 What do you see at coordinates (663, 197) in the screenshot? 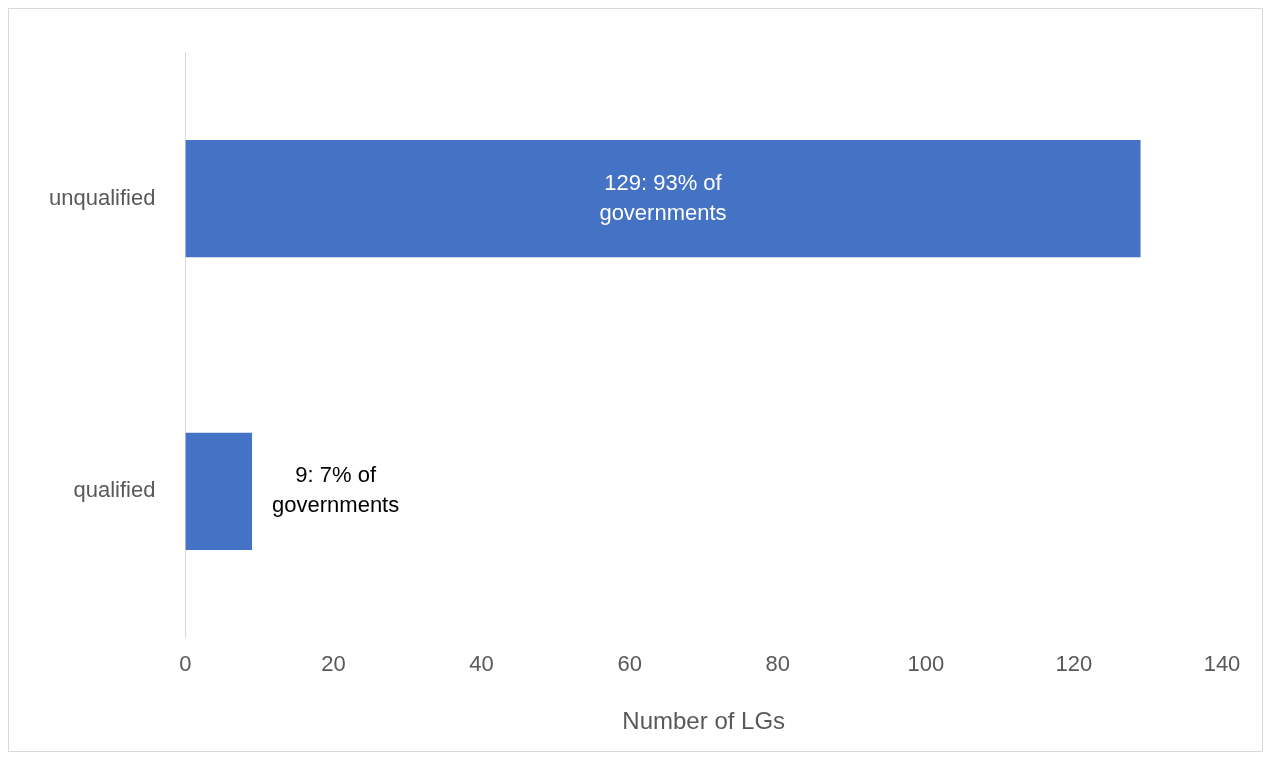
I see `data-label: 129: 93% of governments` at bounding box center [663, 197].